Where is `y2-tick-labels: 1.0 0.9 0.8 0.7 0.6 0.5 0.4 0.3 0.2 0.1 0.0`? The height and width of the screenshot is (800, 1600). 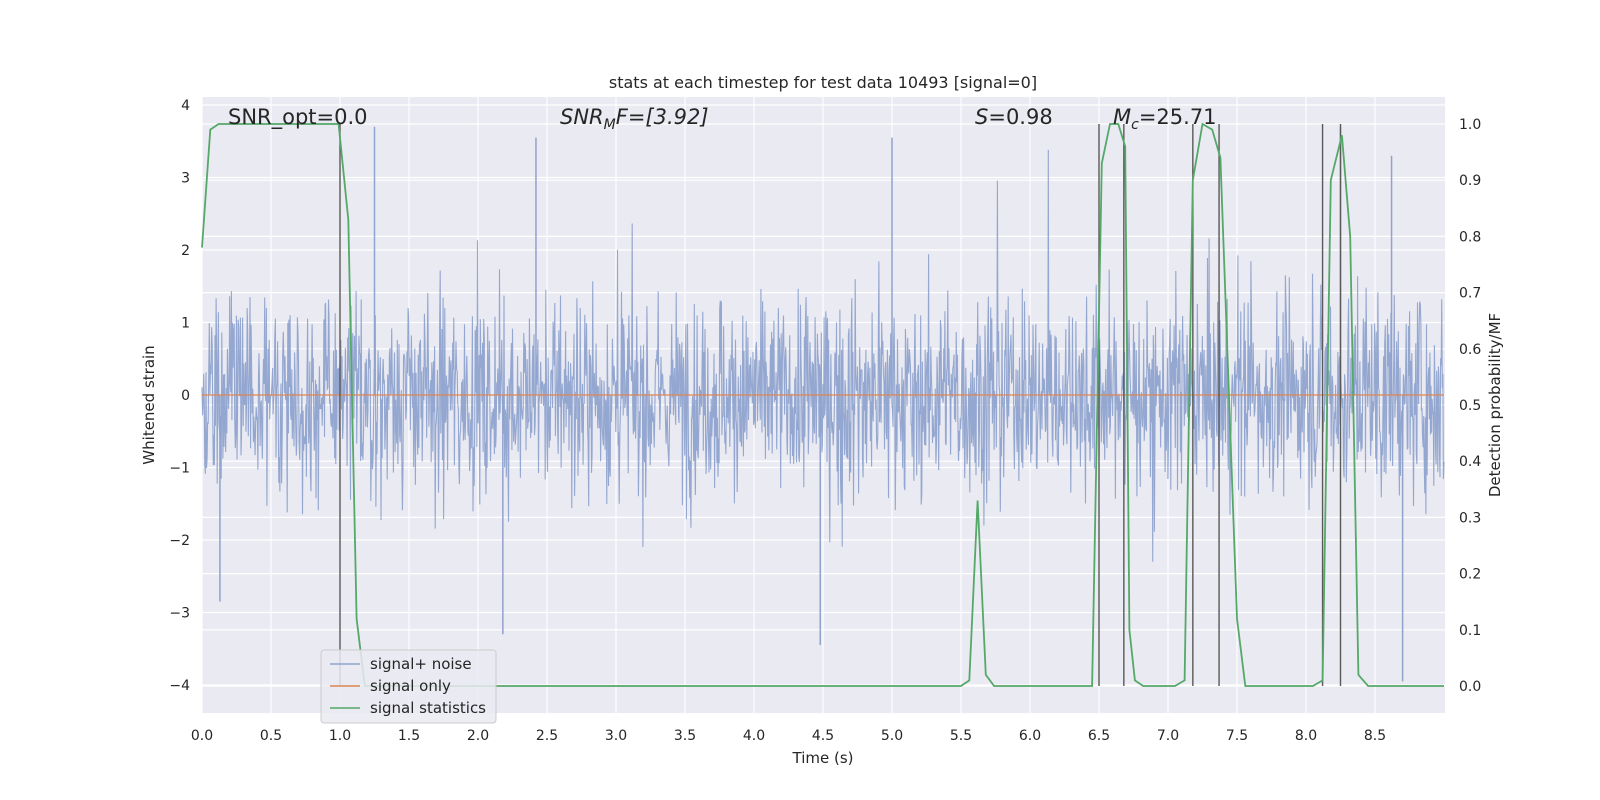 y2-tick-labels: 1.0 0.9 0.8 0.7 0.6 0.5 0.4 0.3 0.2 0.1 0.0 is located at coordinates (1470, 406).